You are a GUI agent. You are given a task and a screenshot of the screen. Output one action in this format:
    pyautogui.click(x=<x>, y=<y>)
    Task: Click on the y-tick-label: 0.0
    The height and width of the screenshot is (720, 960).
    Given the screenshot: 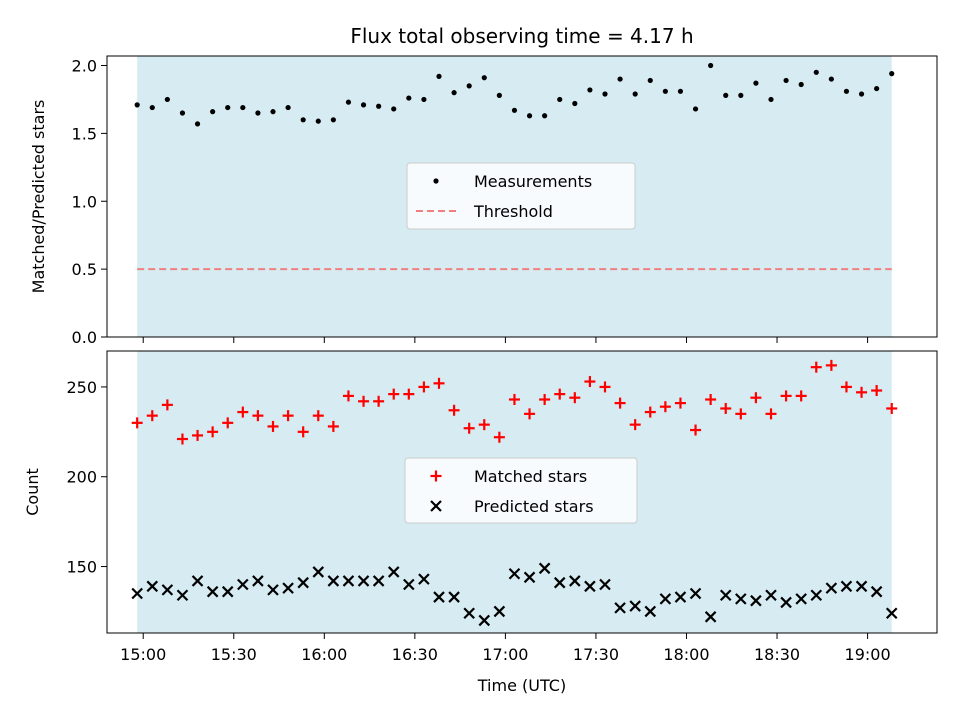 What is the action you would take?
    pyautogui.click(x=84, y=337)
    